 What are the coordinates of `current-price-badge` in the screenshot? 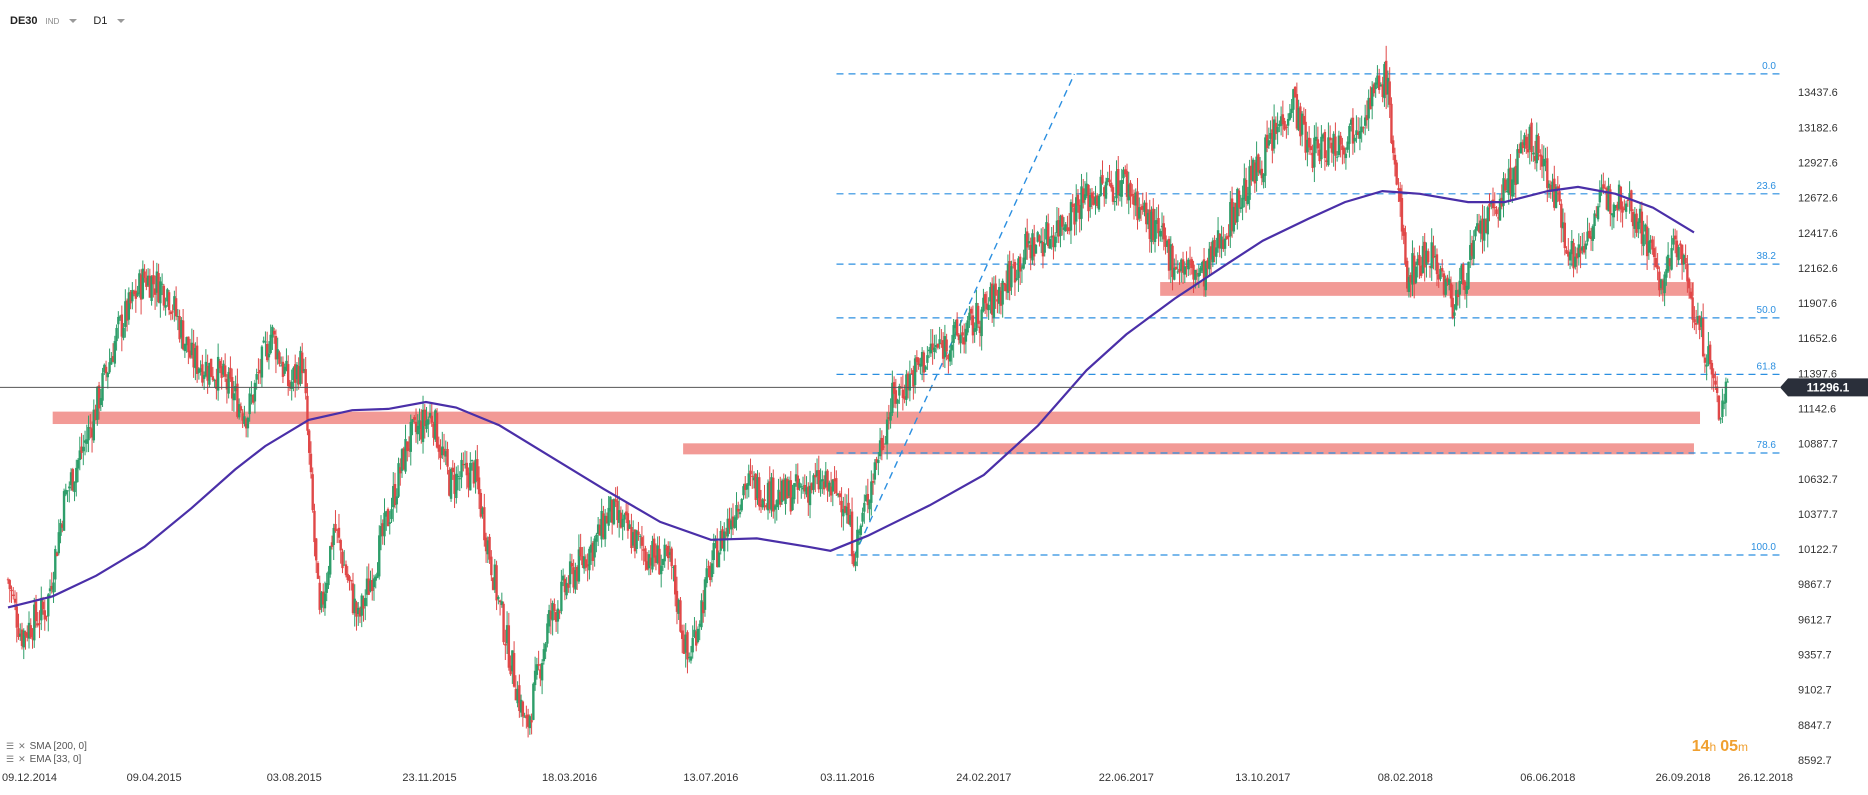 It's located at (1824, 387).